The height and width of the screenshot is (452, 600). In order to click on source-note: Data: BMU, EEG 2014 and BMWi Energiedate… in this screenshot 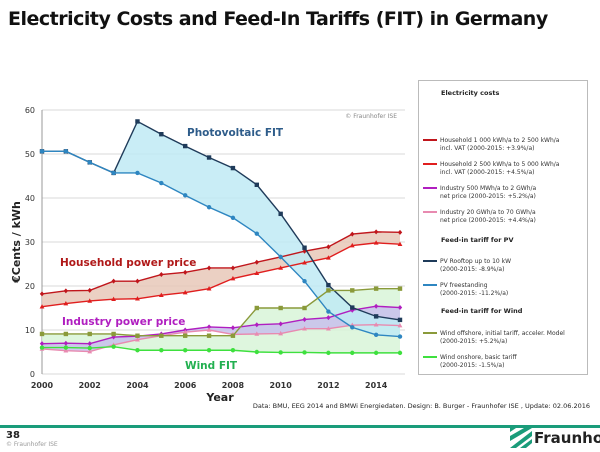, I will do `click(421, 406)`.